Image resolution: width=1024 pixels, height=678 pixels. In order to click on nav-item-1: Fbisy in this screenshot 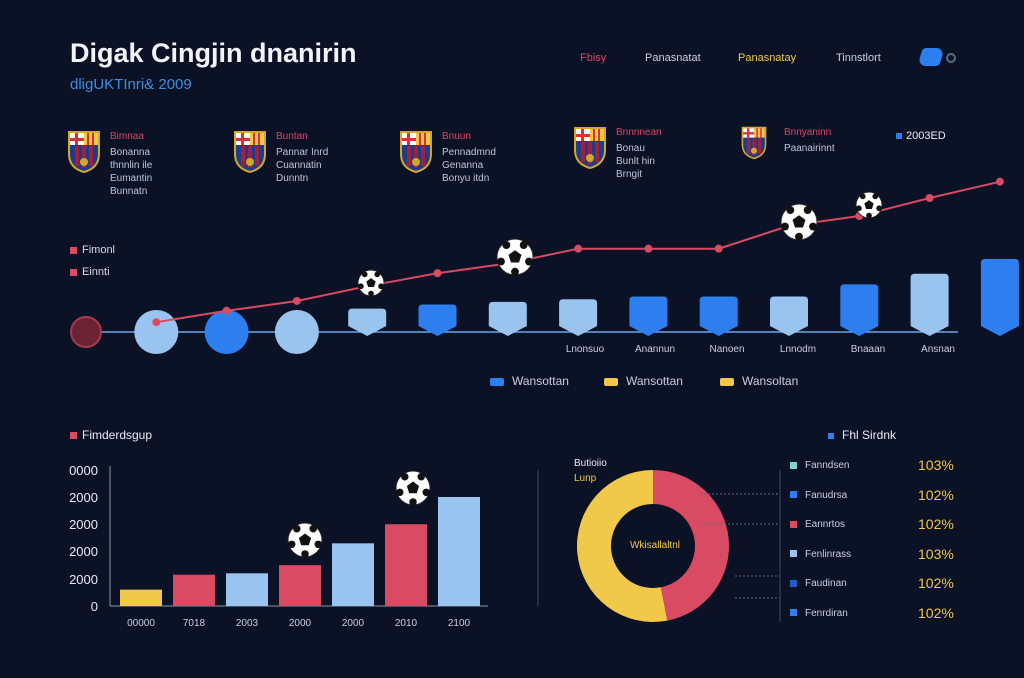, I will do `click(593, 58)`.